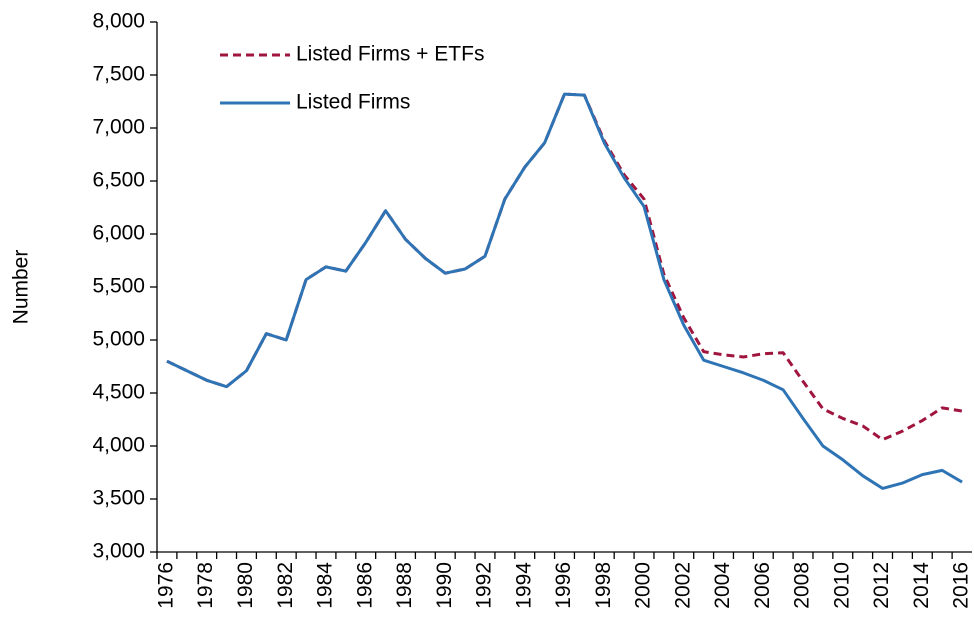 This screenshot has height=637, width=974. What do you see at coordinates (841, 585) in the screenshot?
I see `x-tick-label: 2010` at bounding box center [841, 585].